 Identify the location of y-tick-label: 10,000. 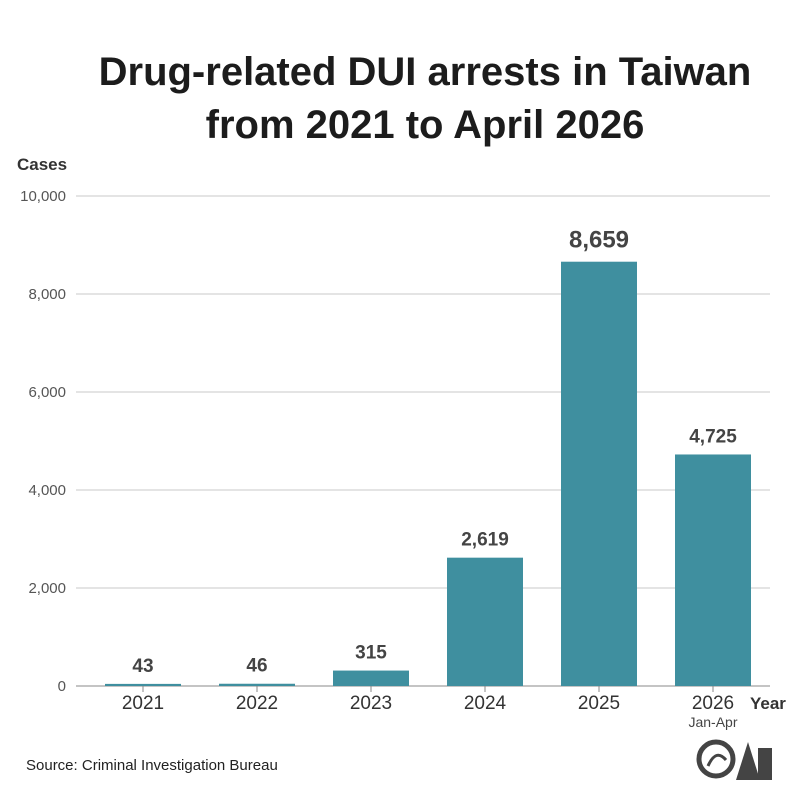
(43, 196).